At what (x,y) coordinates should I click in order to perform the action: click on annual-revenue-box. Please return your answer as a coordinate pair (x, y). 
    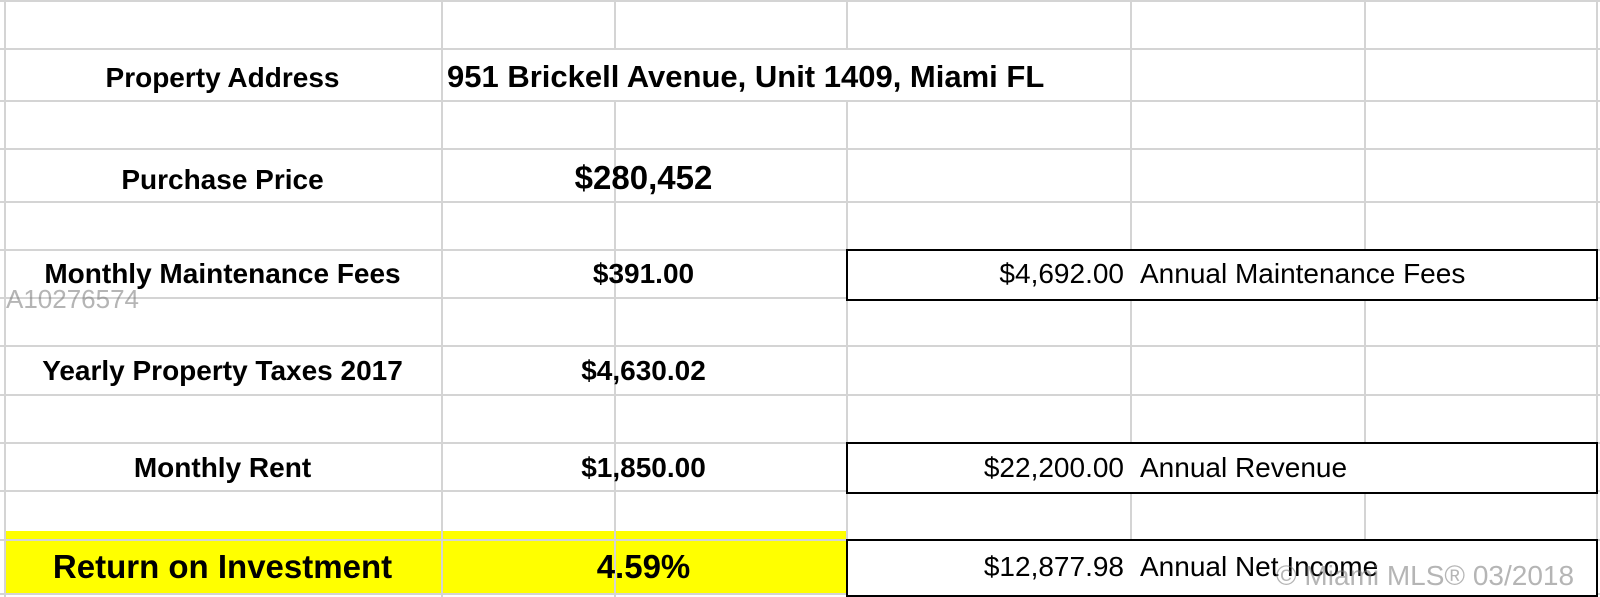
    Looking at the image, I should click on (1222, 468).